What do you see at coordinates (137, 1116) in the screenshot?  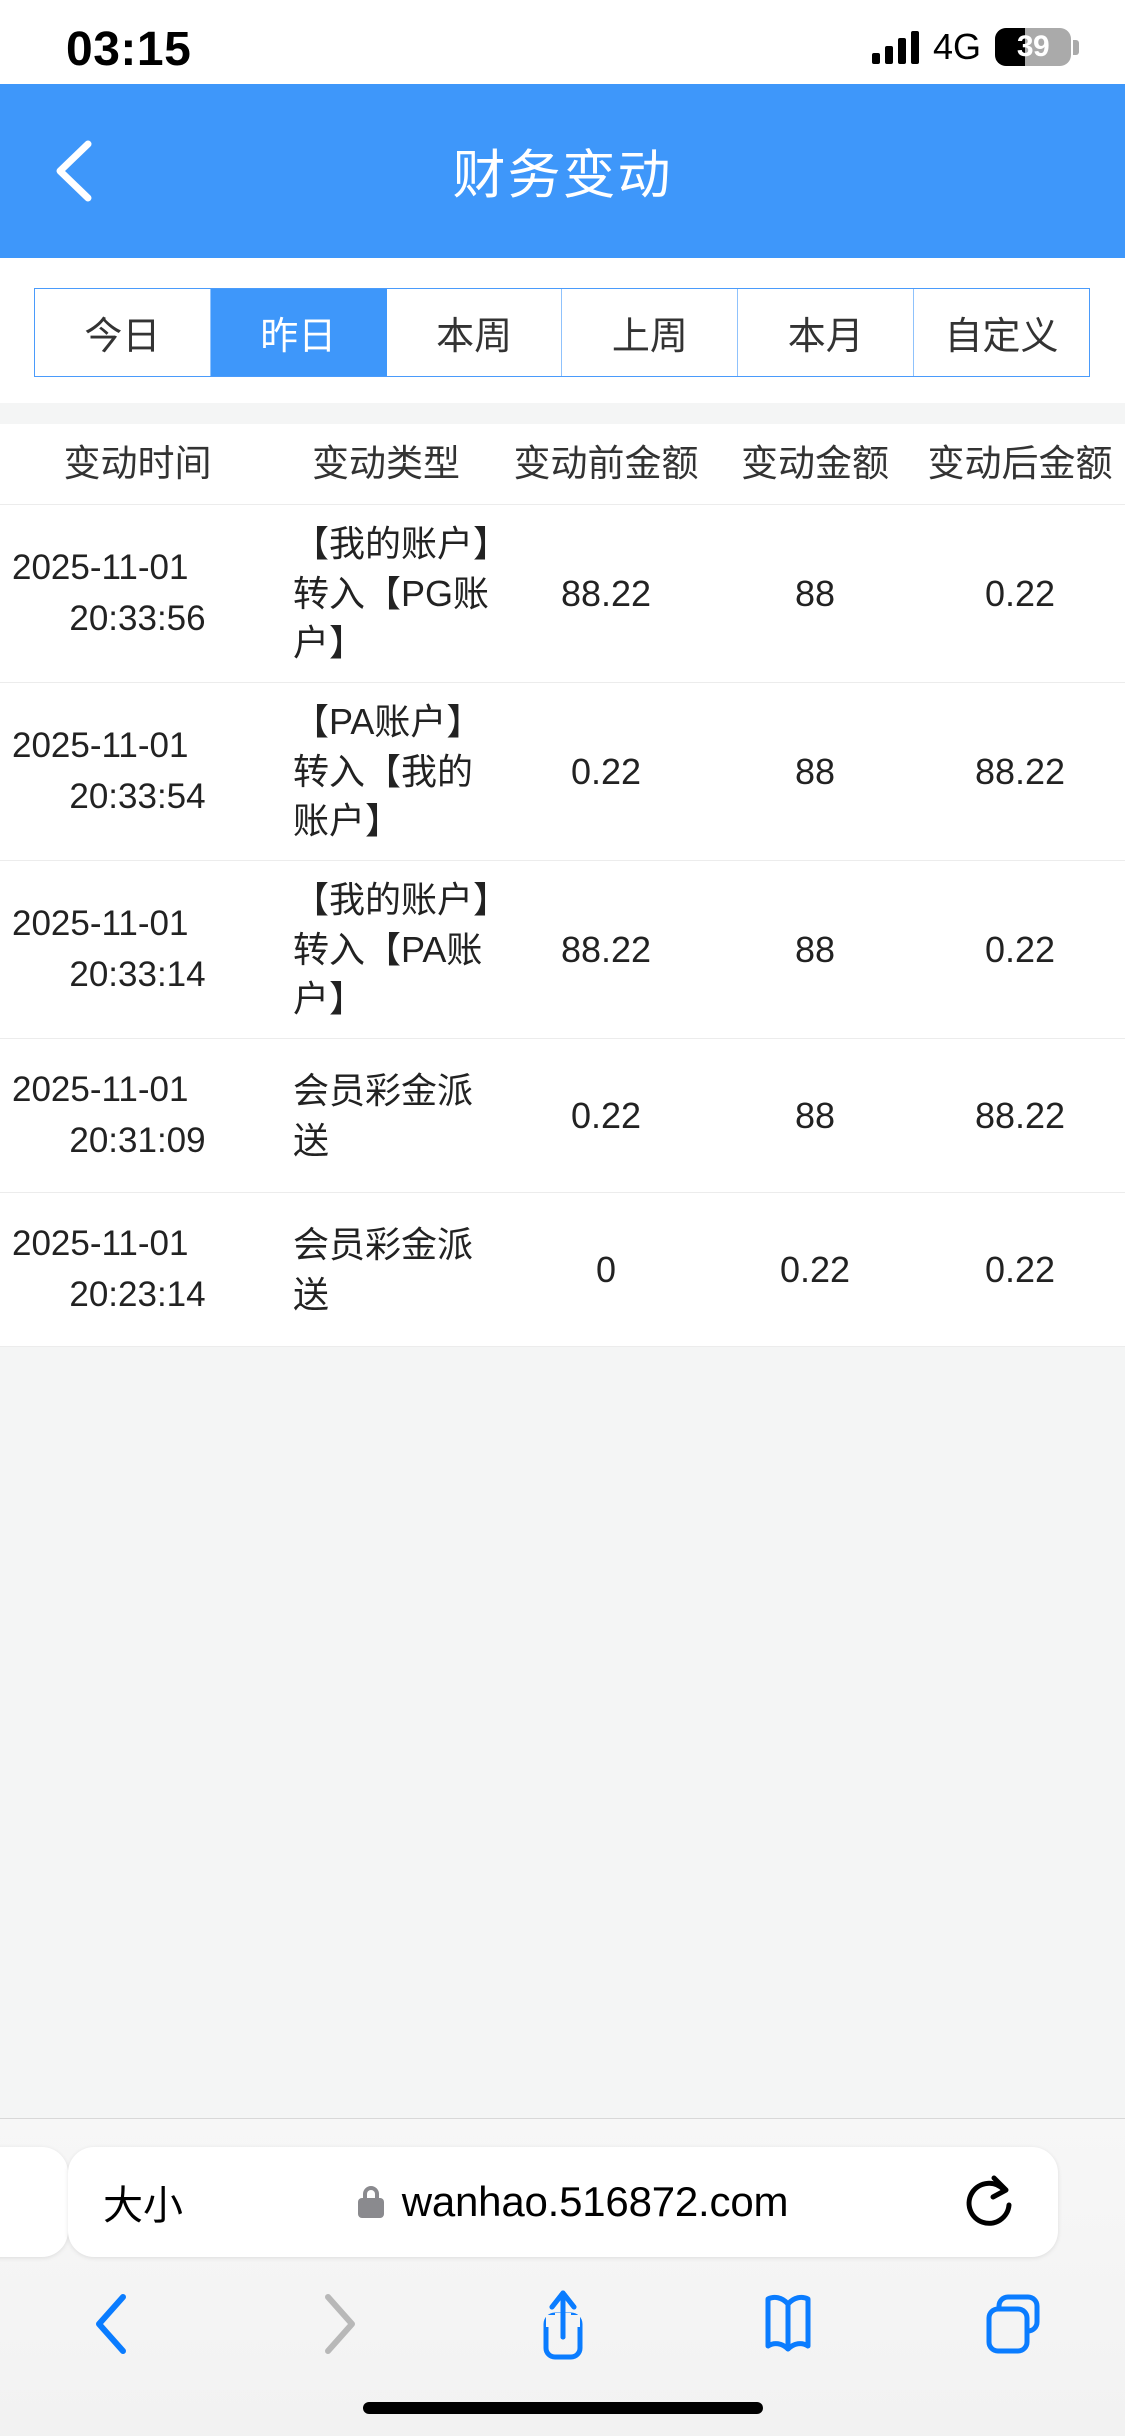 I see `cell-time: 2025-11-01 20:31:09` at bounding box center [137, 1116].